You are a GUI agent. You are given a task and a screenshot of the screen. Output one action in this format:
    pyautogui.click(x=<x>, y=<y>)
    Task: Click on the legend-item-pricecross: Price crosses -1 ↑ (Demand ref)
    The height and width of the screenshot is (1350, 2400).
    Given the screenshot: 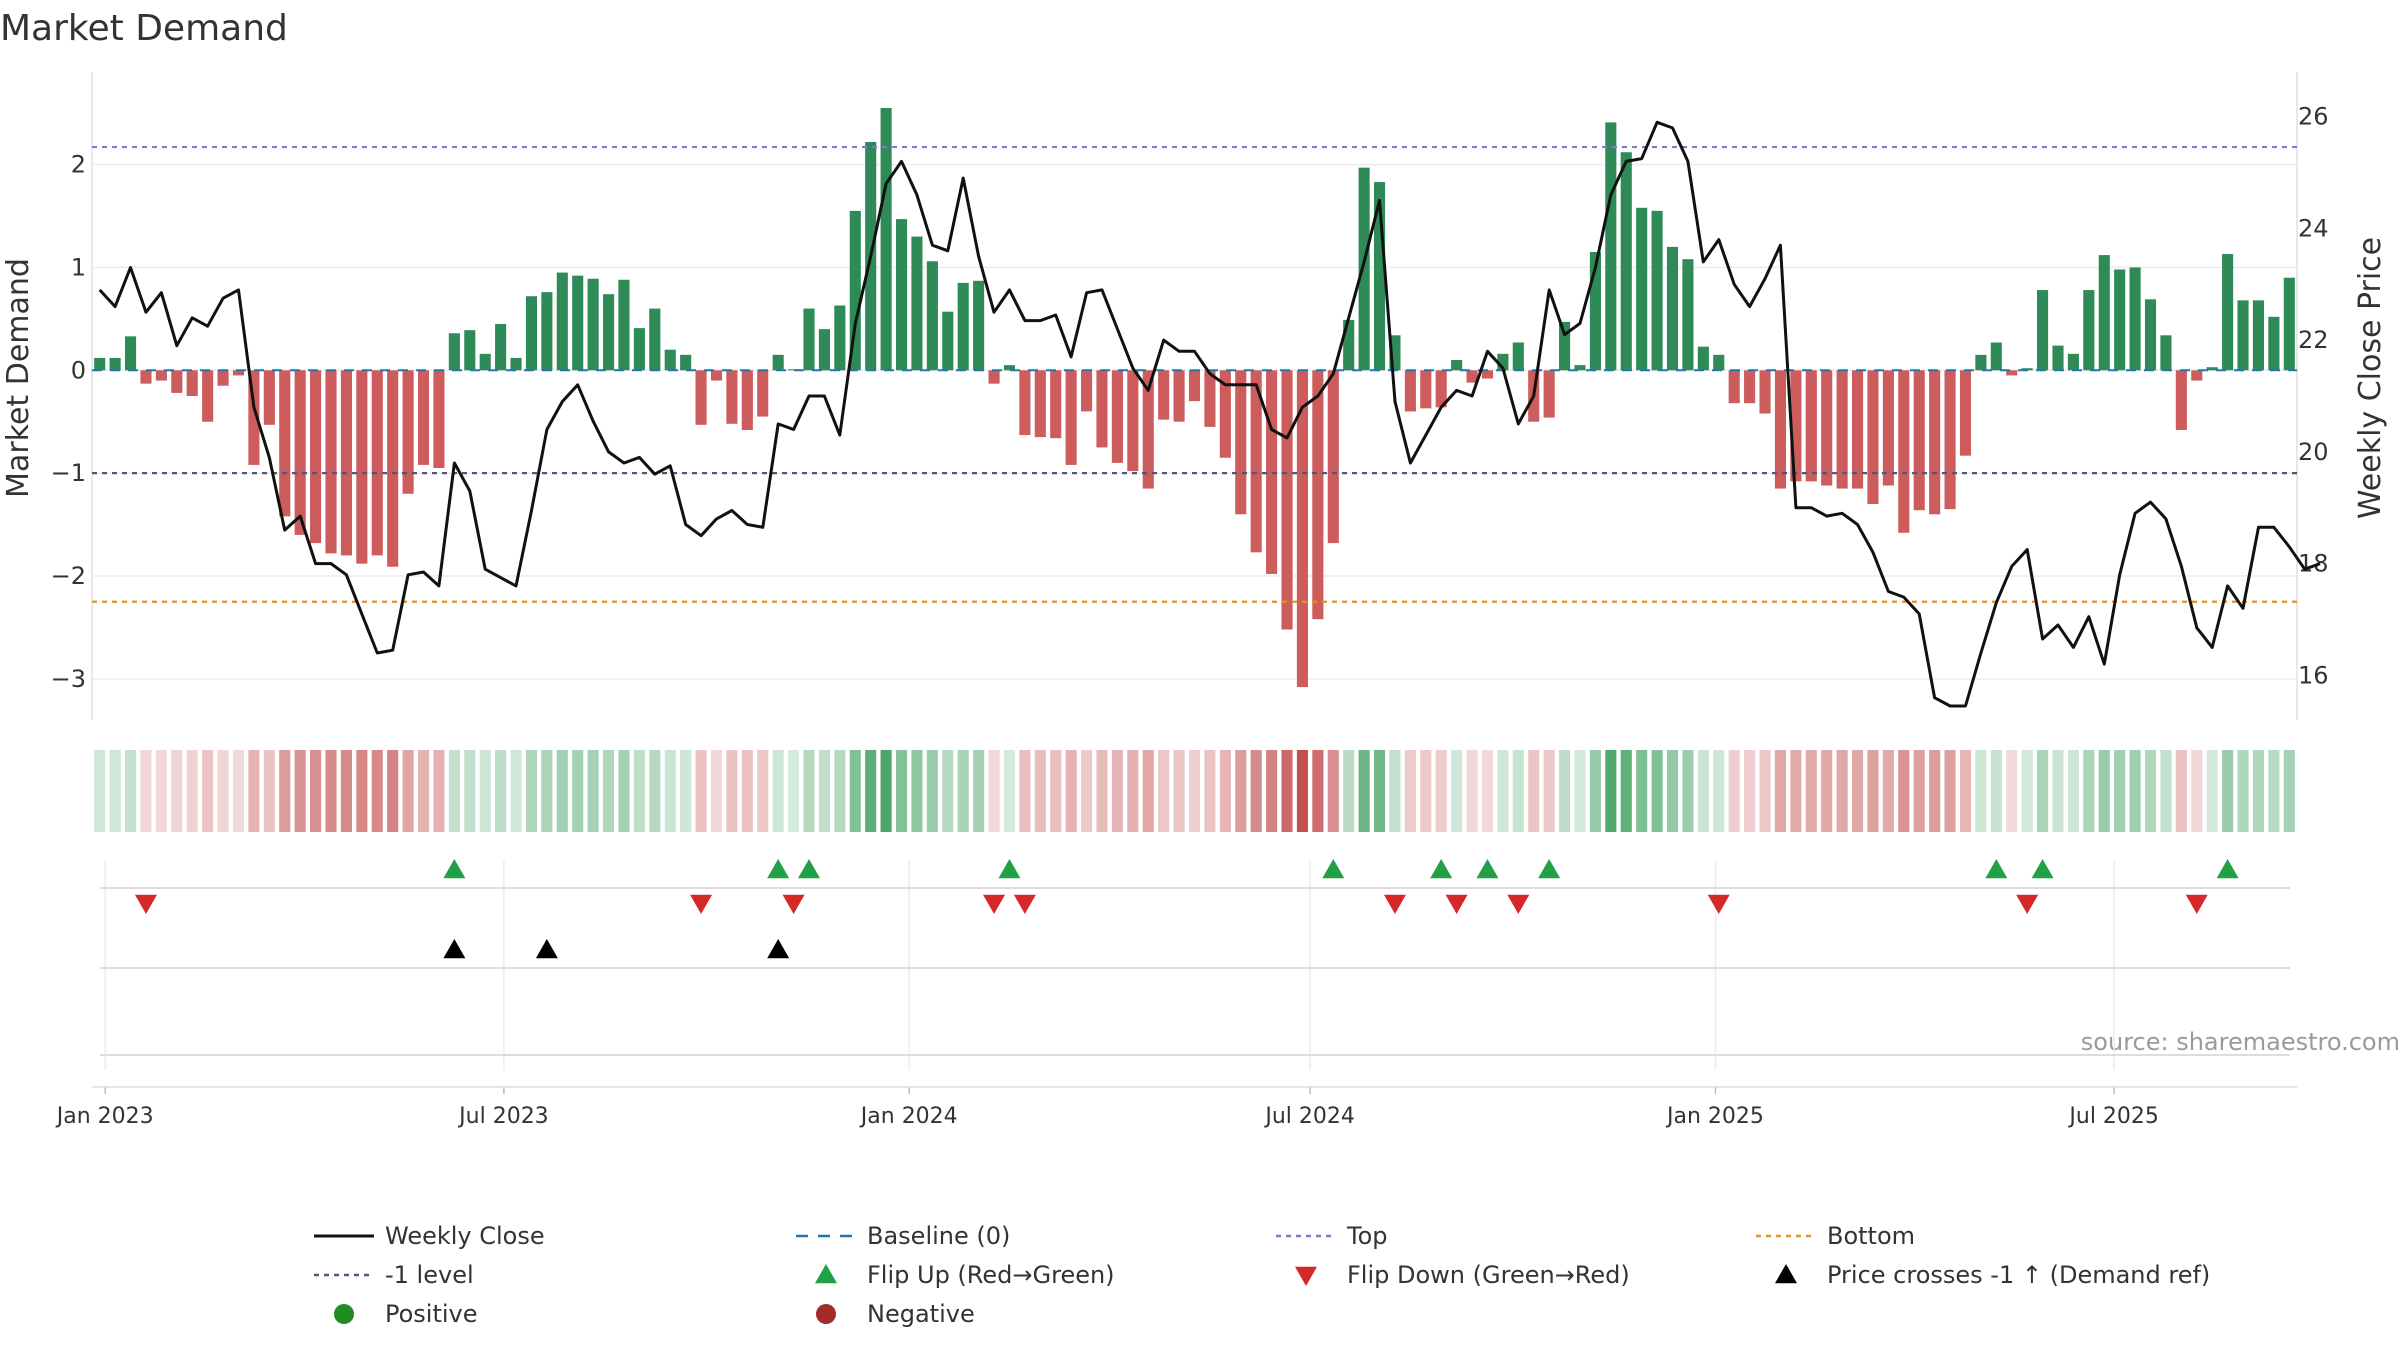 What is the action you would take?
    pyautogui.click(x=1992, y=1275)
    